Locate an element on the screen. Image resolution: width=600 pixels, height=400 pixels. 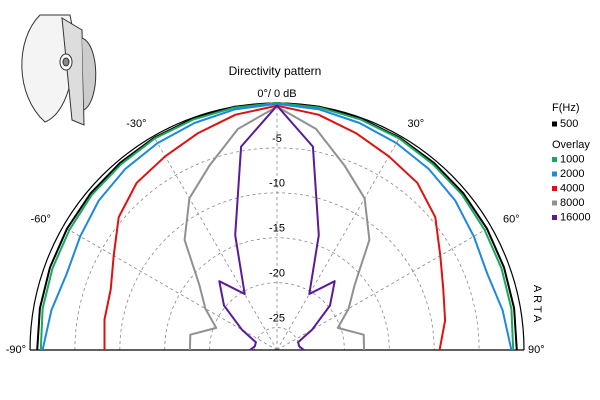
watermark-text: ARTA is located at coordinates (537, 305).